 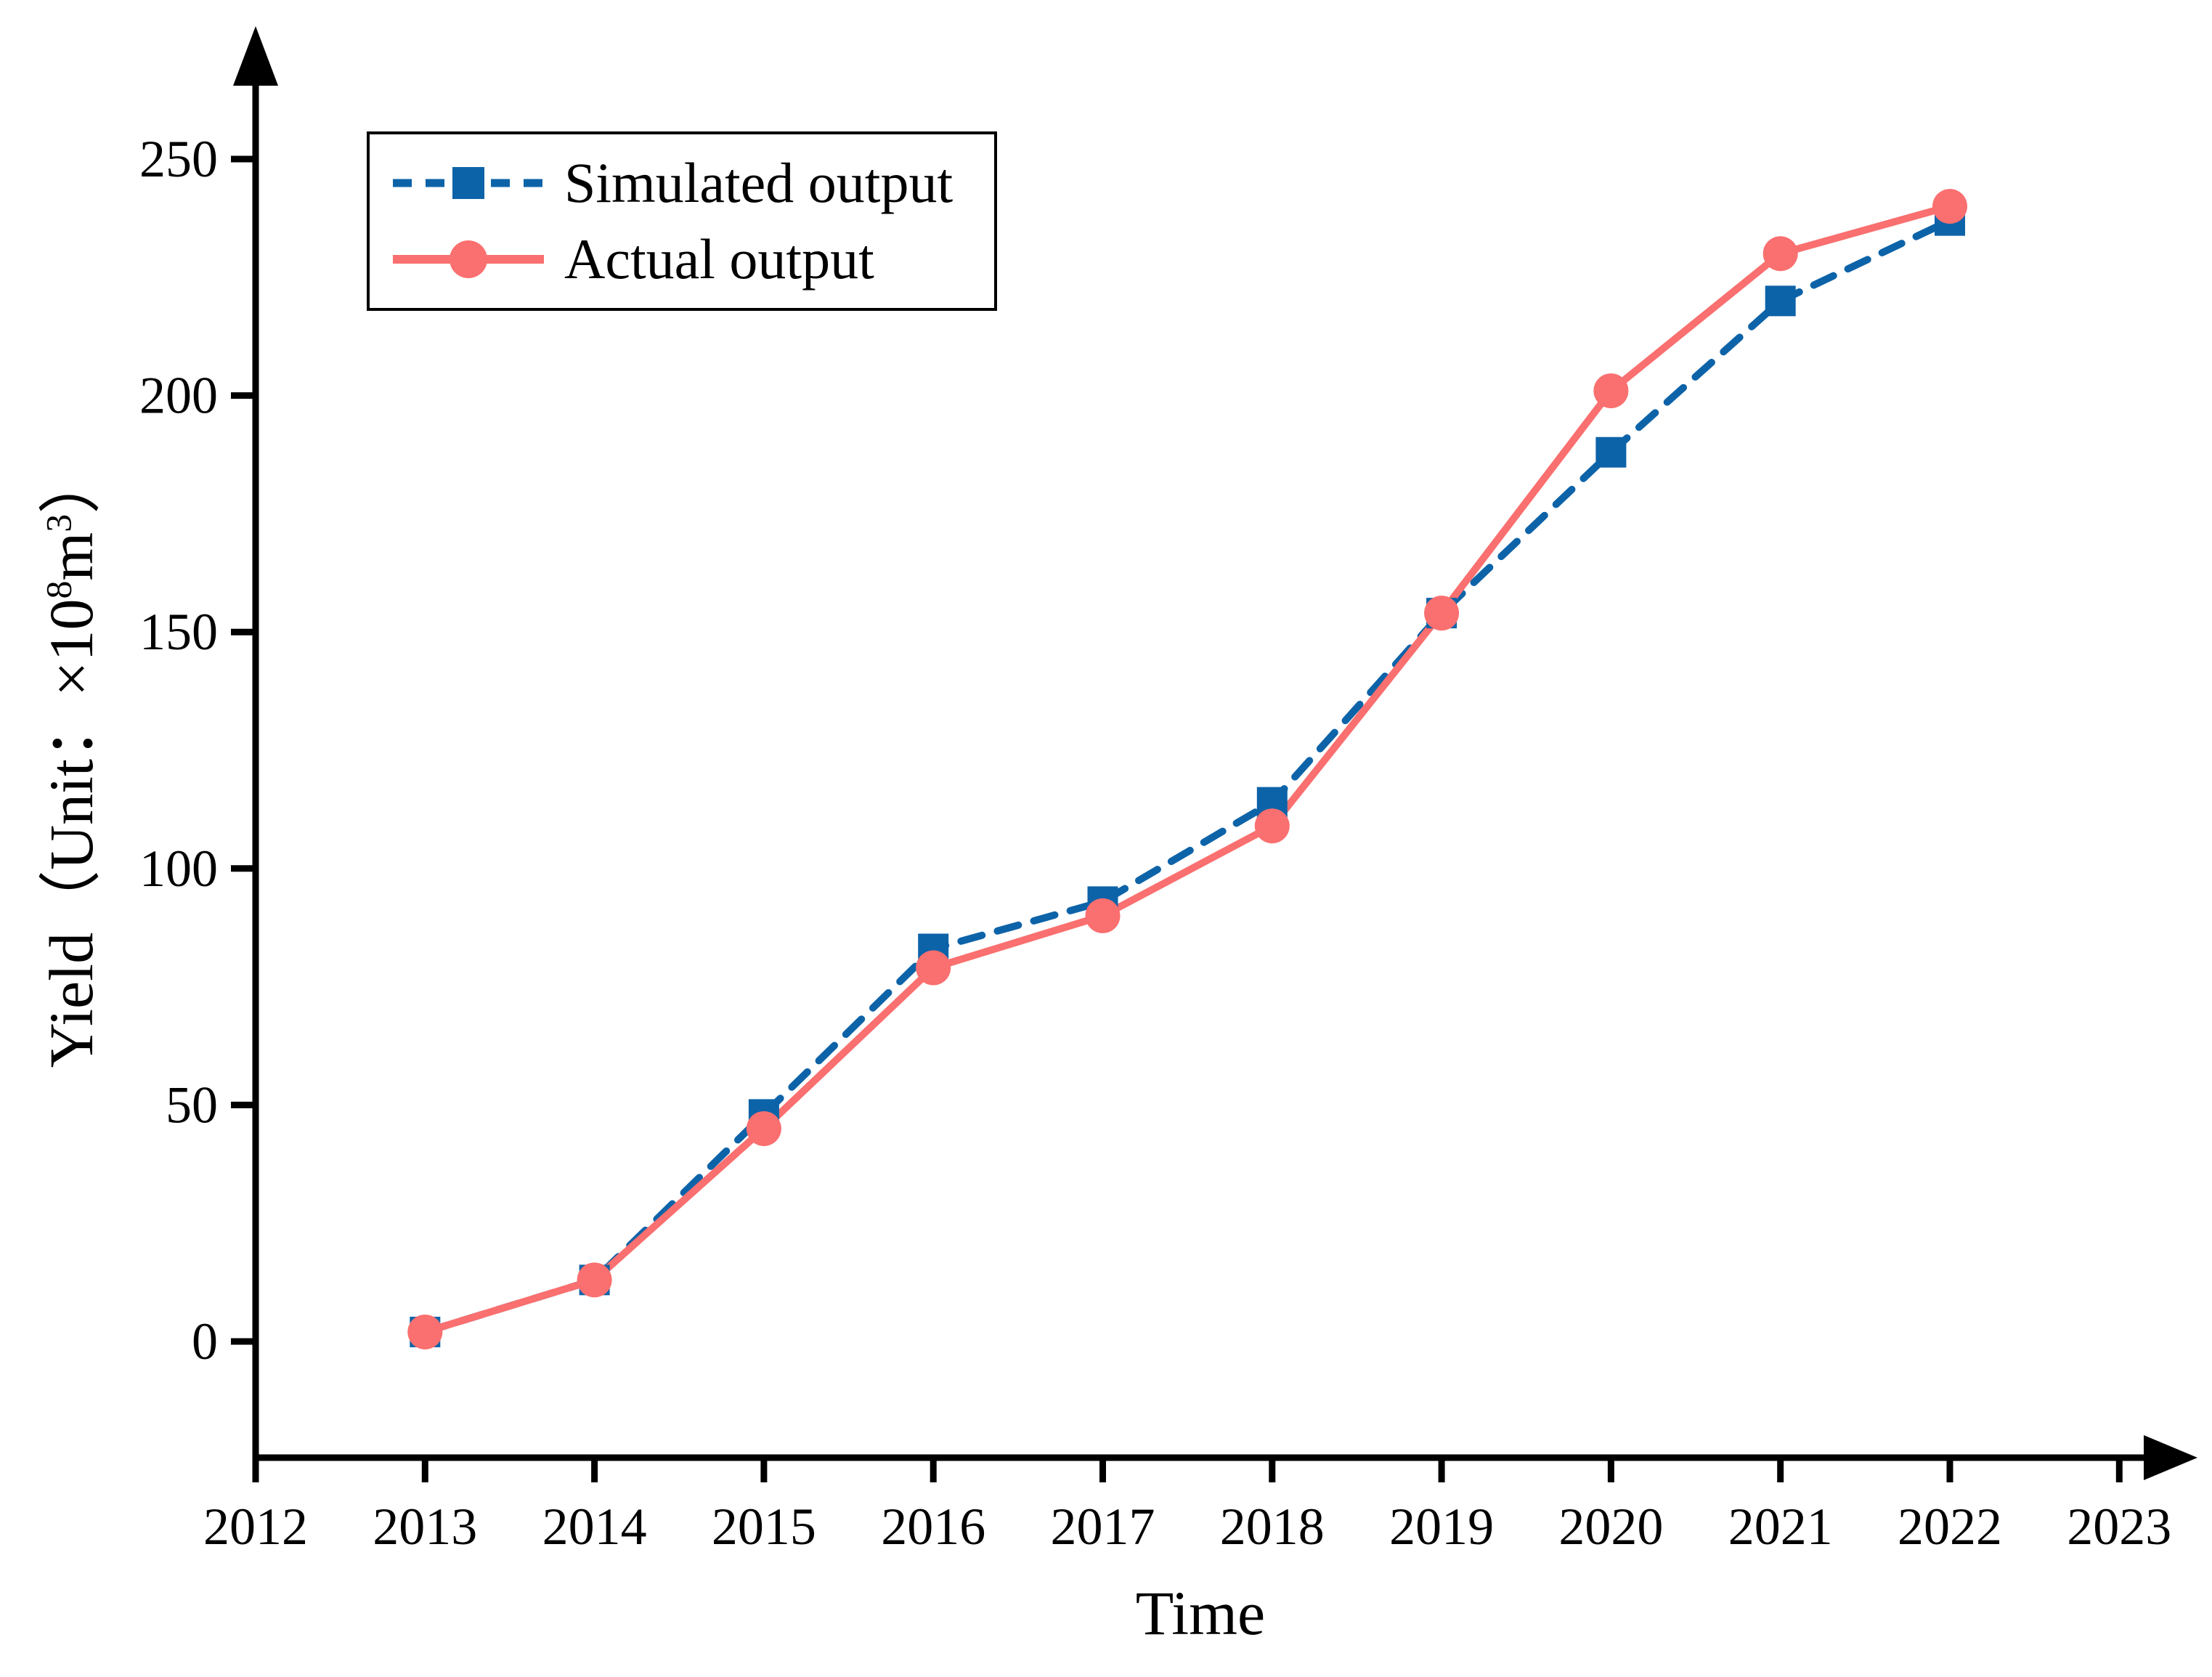 I want to click on x-tick-label: 2020, so click(x=1611, y=1527).